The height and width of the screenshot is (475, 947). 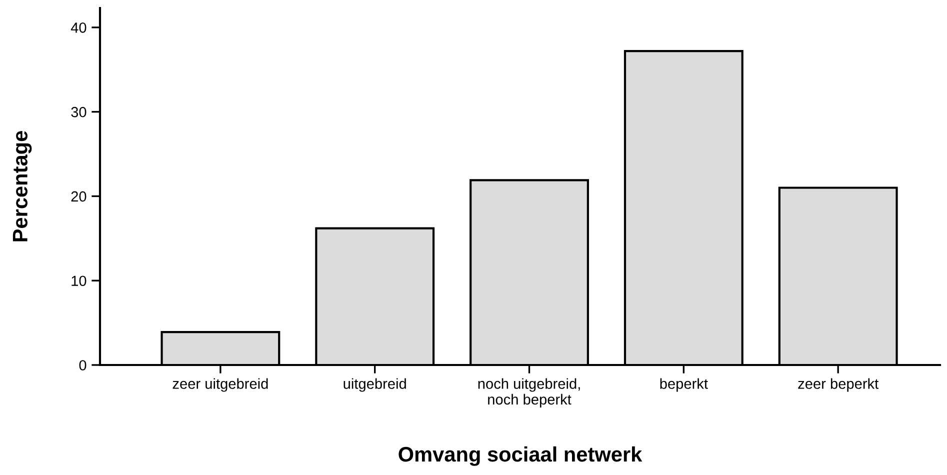 What do you see at coordinates (684, 385) in the screenshot?
I see `x-tick-label: beperkt` at bounding box center [684, 385].